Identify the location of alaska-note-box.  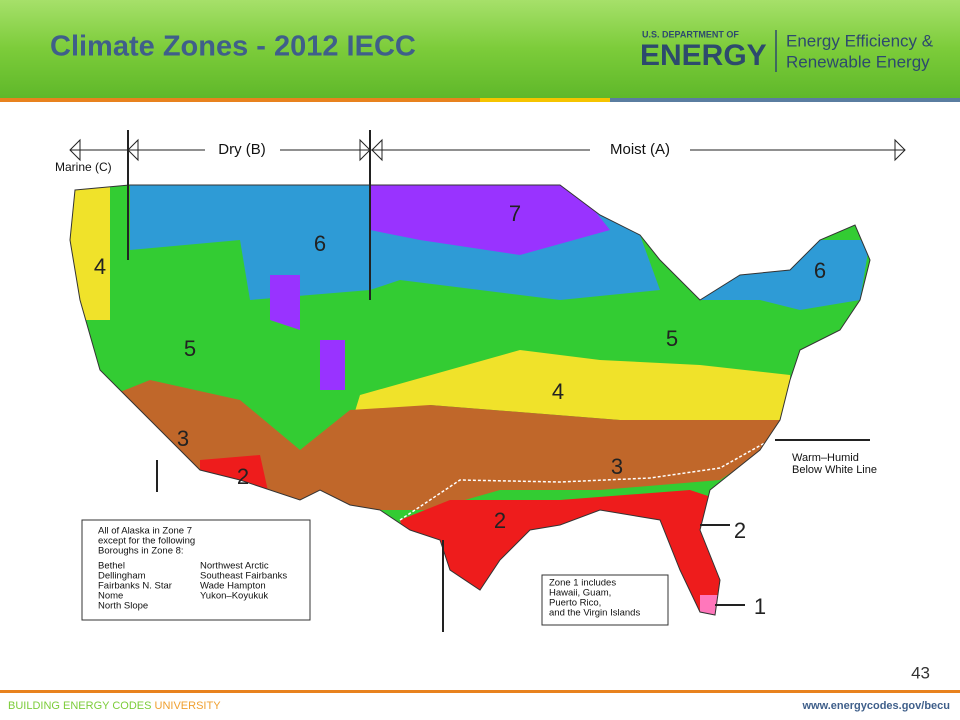
(196, 570).